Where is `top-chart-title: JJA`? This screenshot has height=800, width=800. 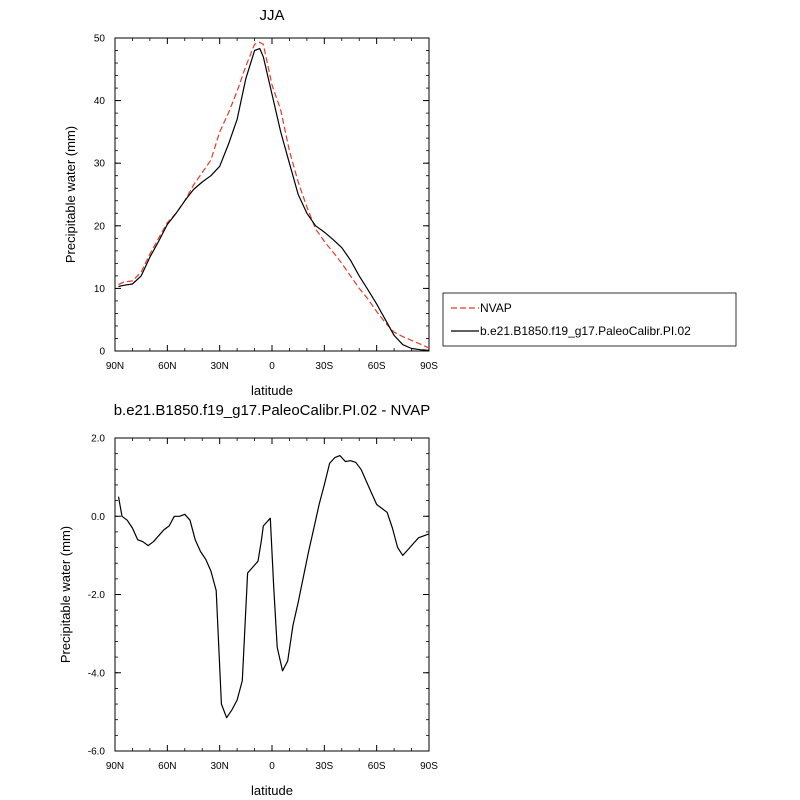 top-chart-title: JJA is located at coordinates (271, 15).